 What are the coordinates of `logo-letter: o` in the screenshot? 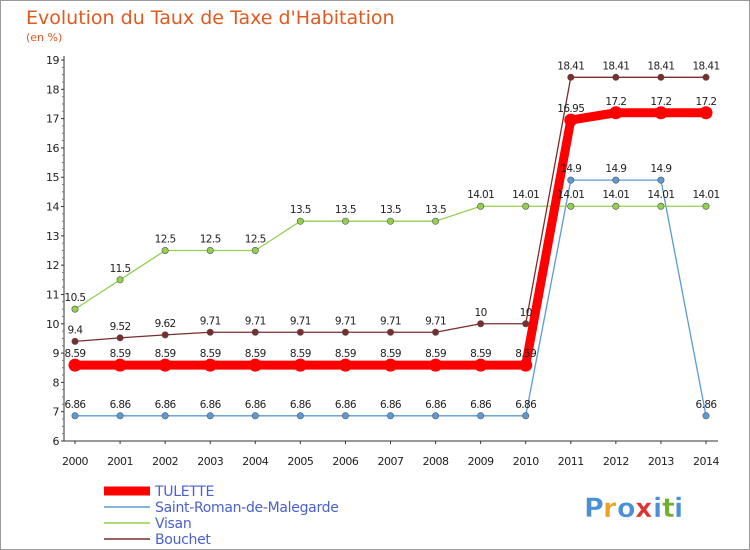 It's located at (627, 508).